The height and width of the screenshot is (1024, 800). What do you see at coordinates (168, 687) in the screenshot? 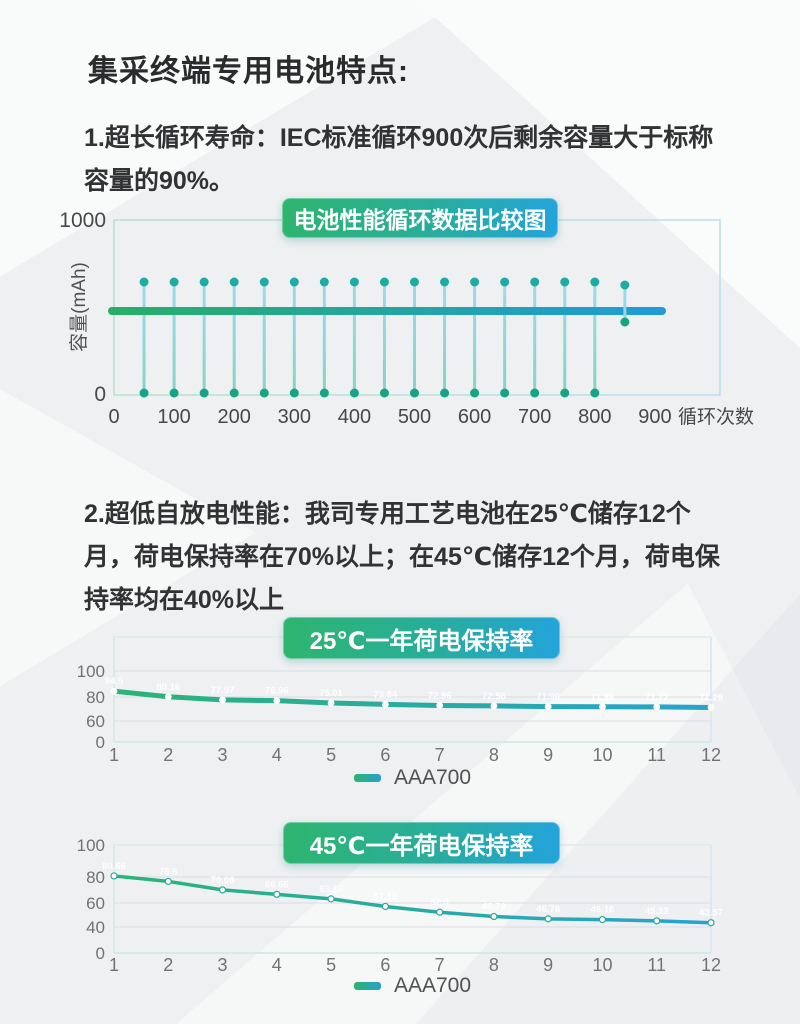
I see `data-point-label: 80.16` at bounding box center [168, 687].